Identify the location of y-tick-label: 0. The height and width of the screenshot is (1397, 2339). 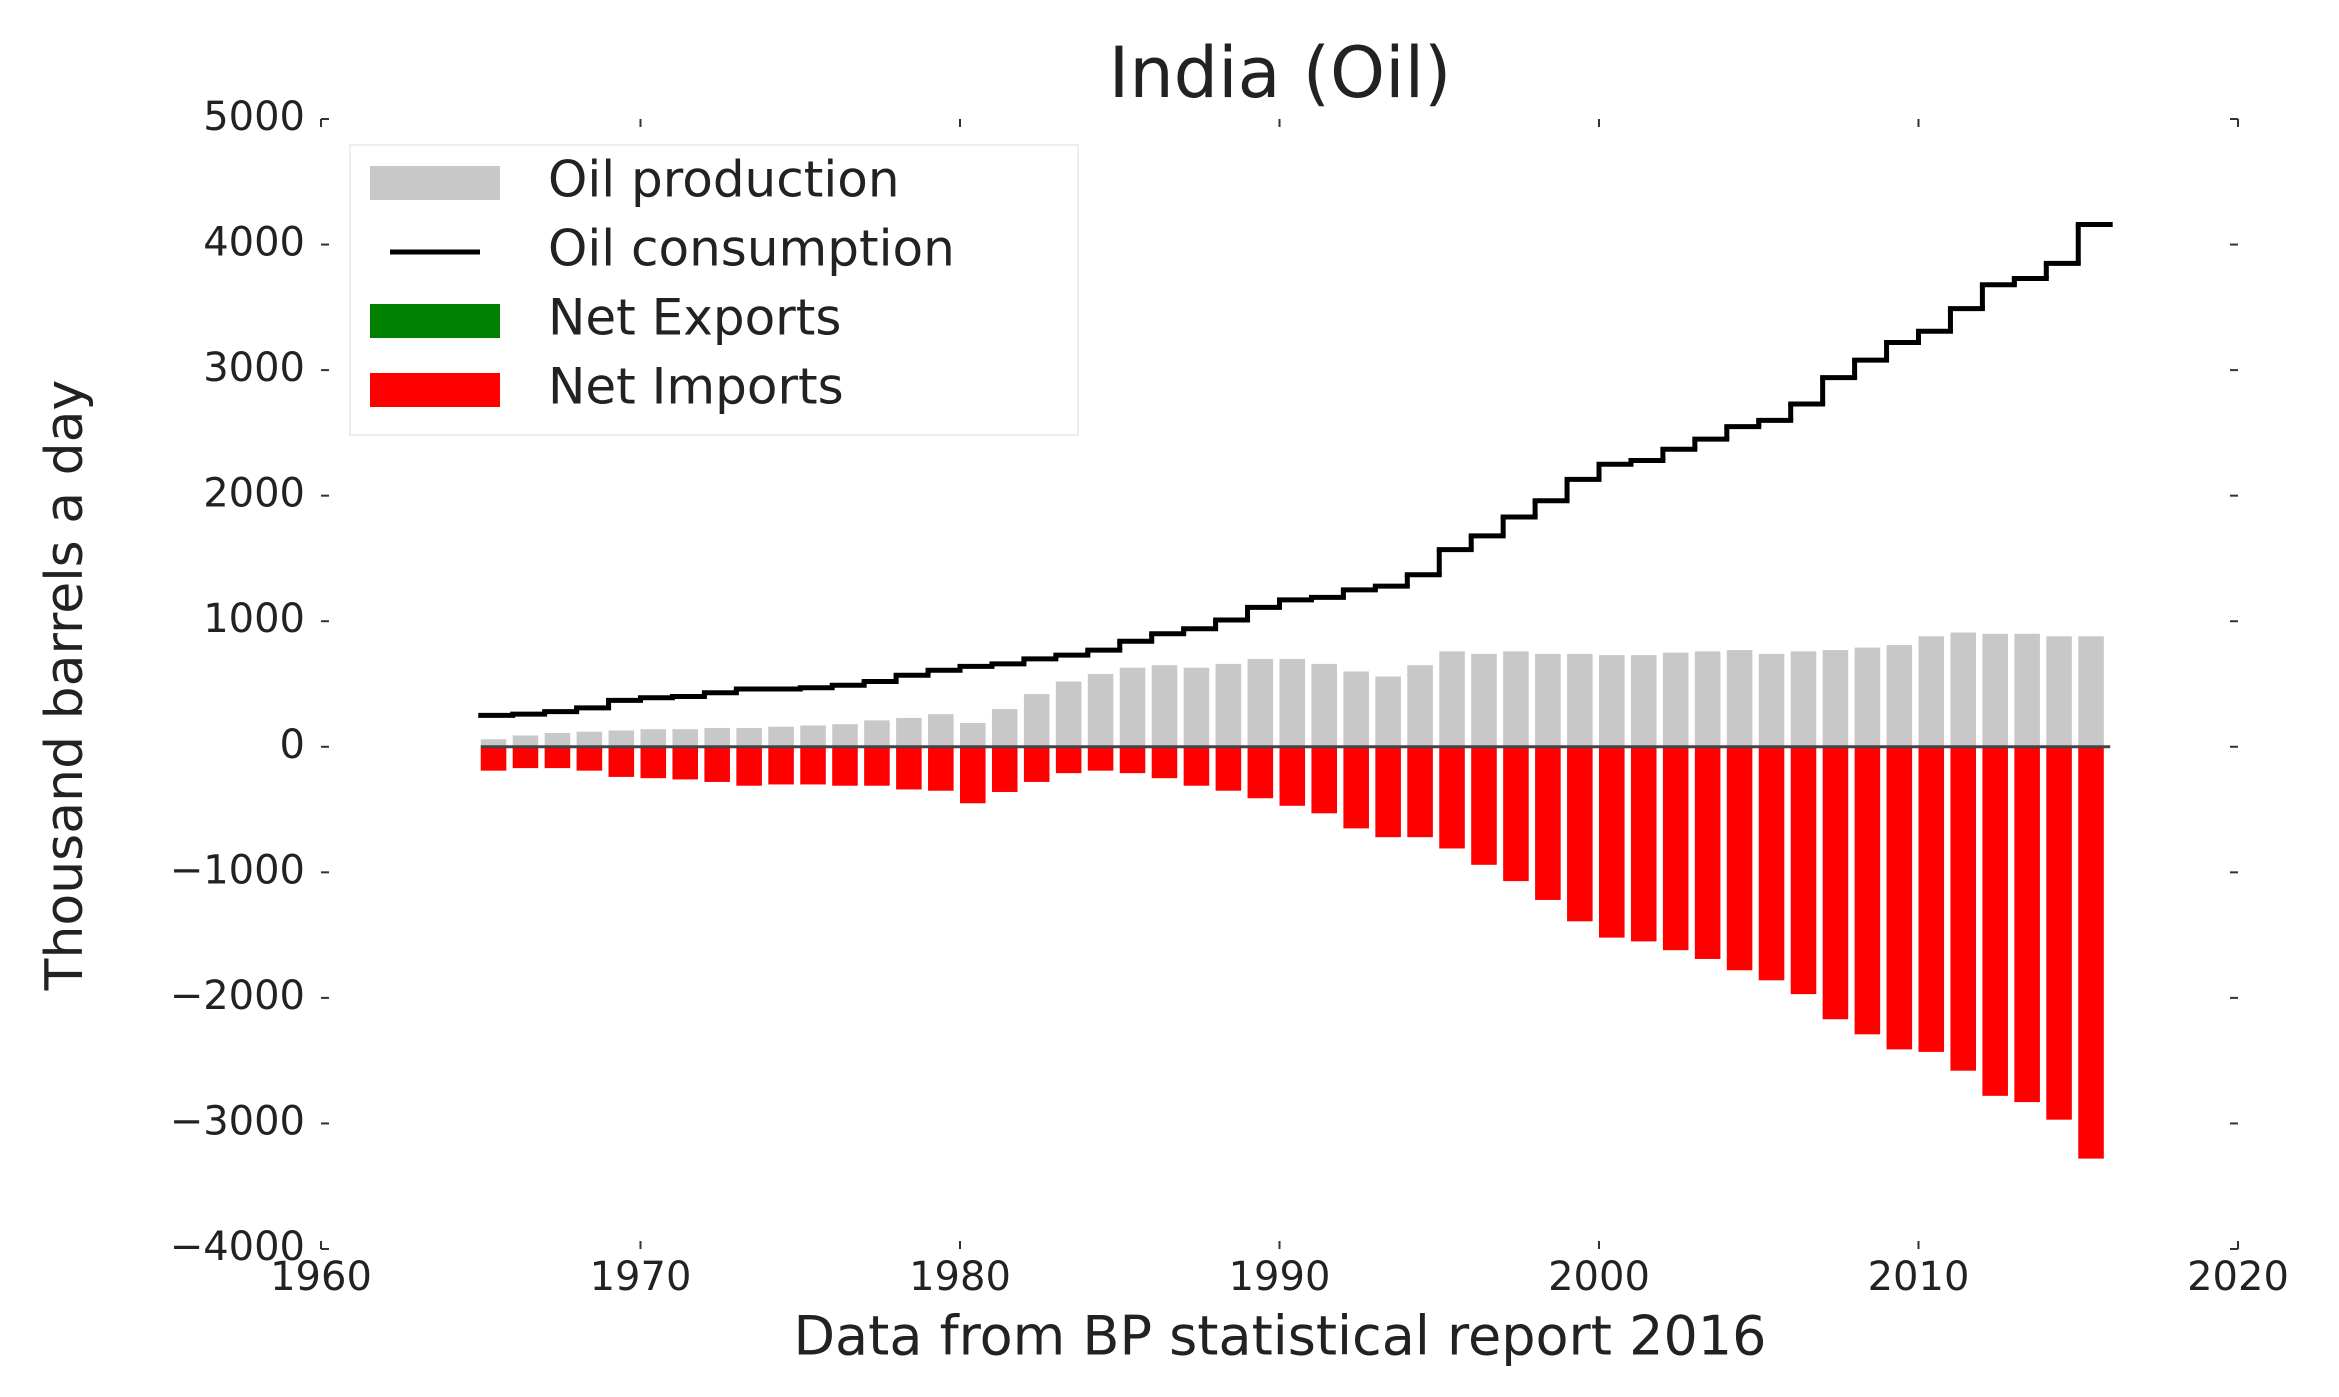
(292, 745).